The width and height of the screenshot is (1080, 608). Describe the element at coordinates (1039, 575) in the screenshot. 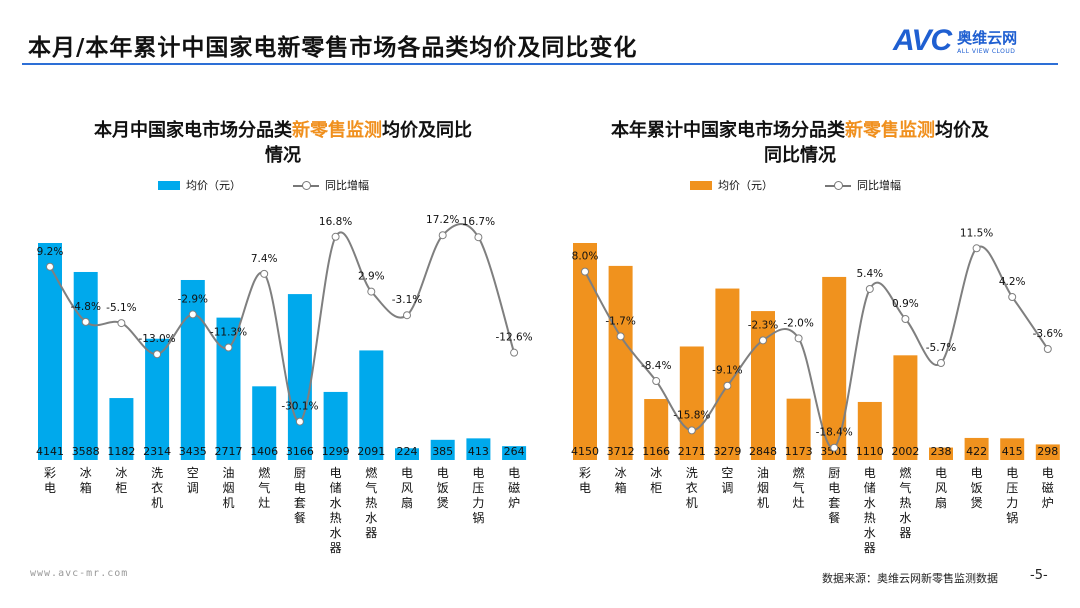

I see `page-number: -5-` at that location.